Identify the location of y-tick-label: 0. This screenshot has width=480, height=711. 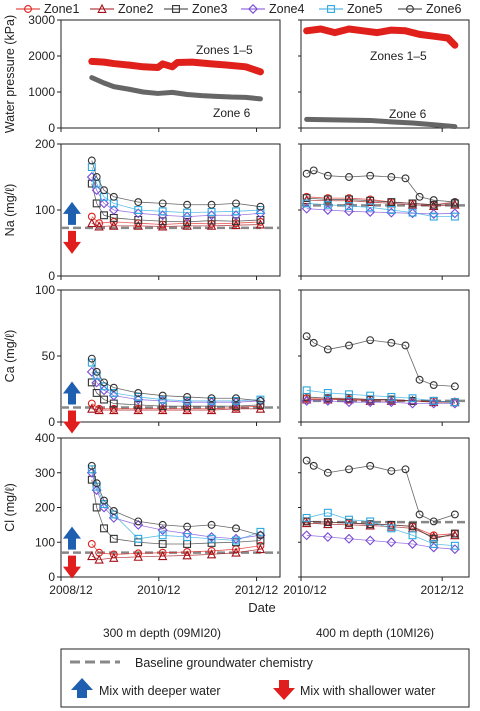
(51, 276).